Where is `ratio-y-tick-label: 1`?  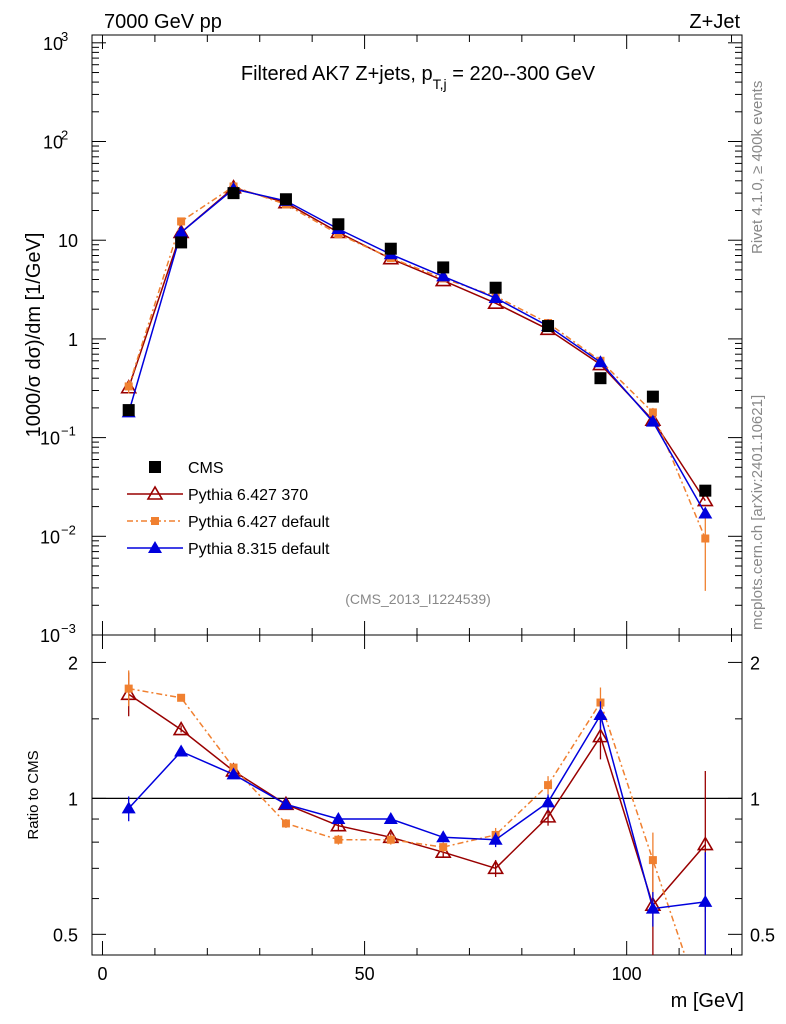 ratio-y-tick-label: 1 is located at coordinates (73, 799).